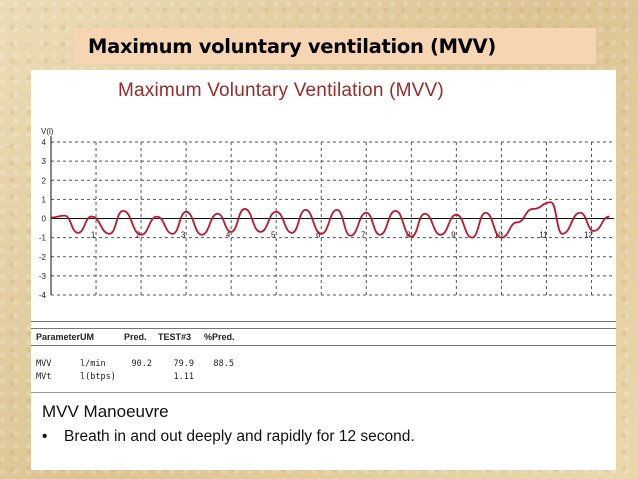  Describe the element at coordinates (281, 90) in the screenshot. I see `chart-title: Maximum Voluntary Ventilation (MVV)` at that location.